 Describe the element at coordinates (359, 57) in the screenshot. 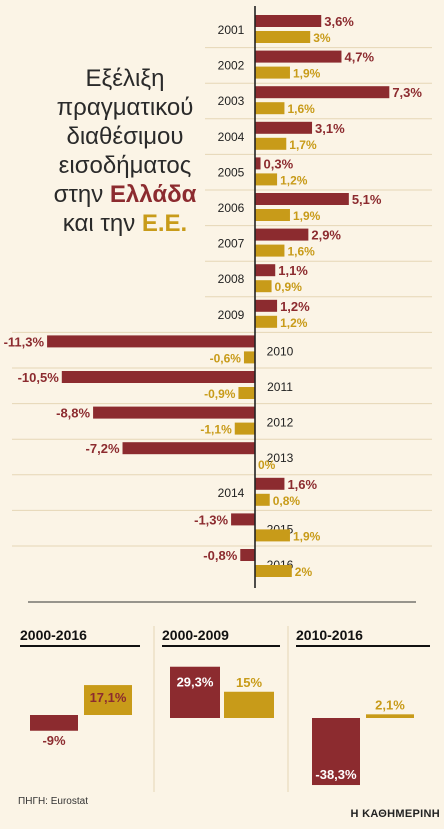

I see `greece-value-label: 4,7%` at that location.